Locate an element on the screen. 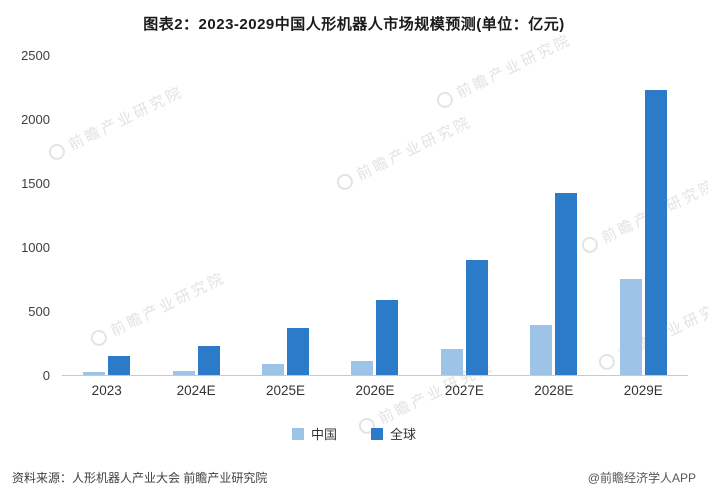 The height and width of the screenshot is (495, 708). y-axis-tick-label: 2000 is located at coordinates (35, 119).